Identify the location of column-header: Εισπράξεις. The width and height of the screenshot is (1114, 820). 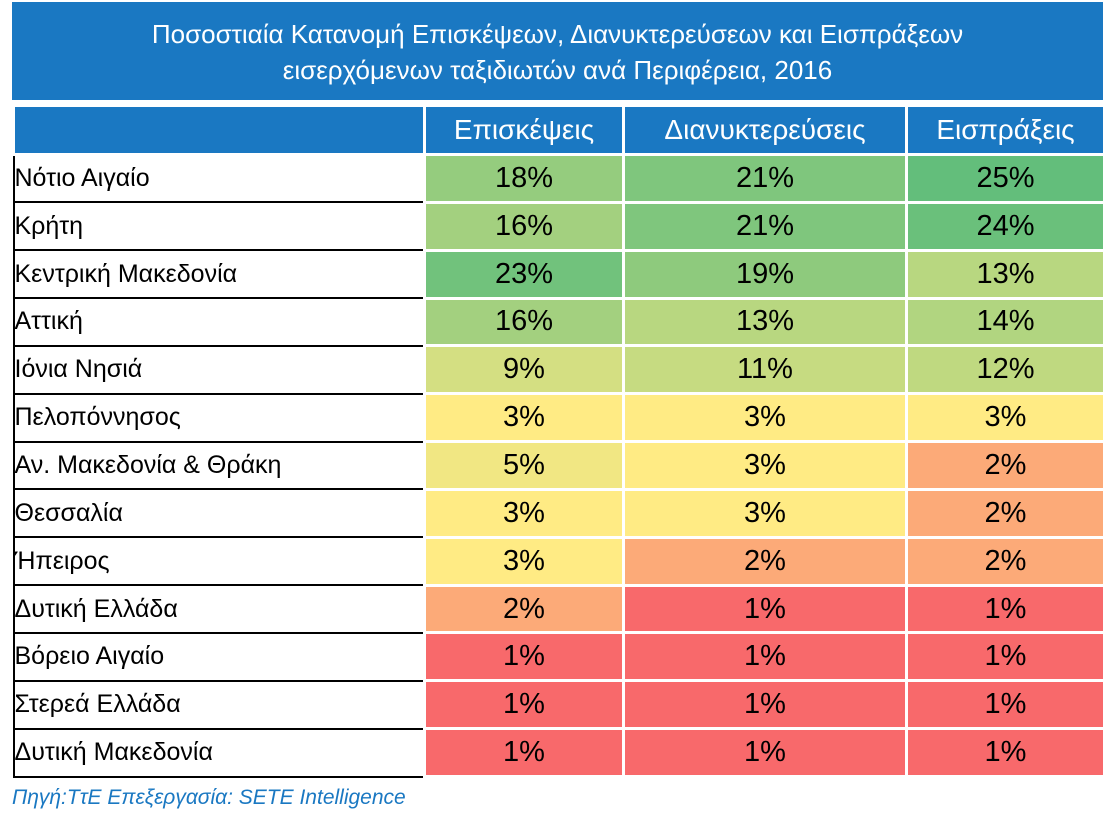
(1005, 130).